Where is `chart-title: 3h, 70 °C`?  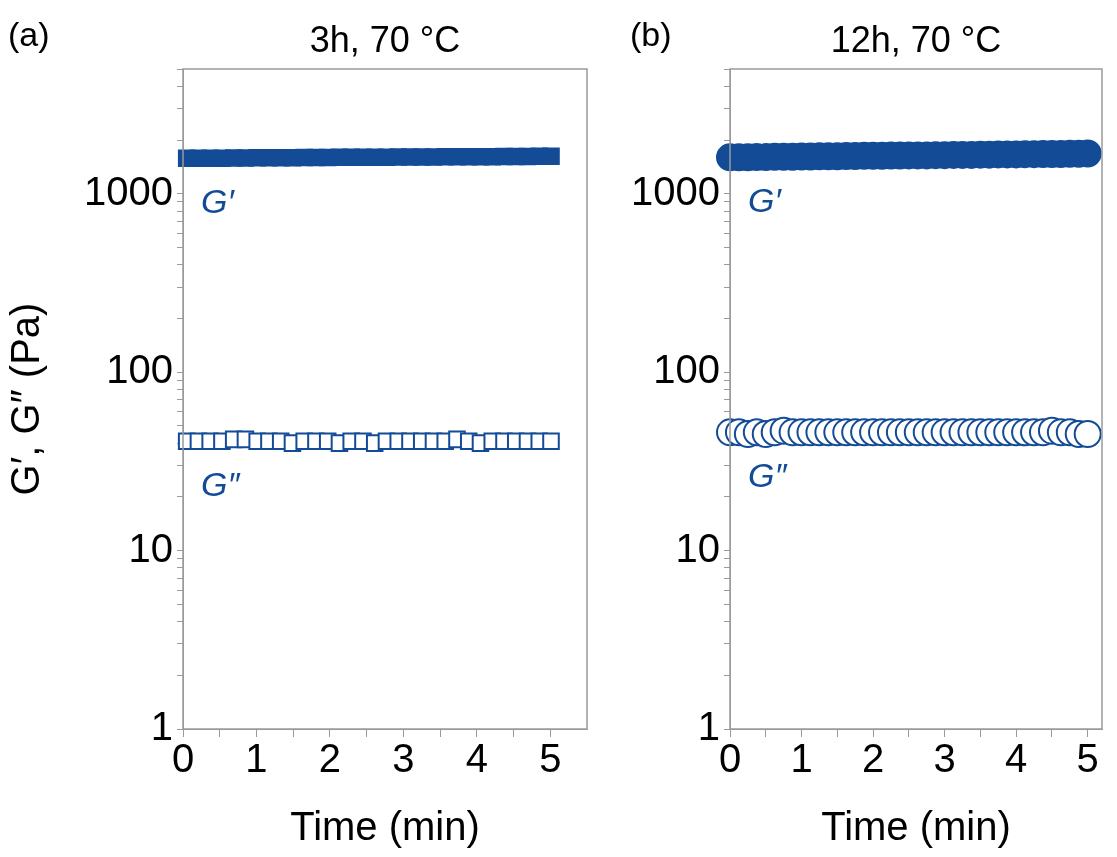
chart-title: 3h, 70 °C is located at coordinates (385, 39).